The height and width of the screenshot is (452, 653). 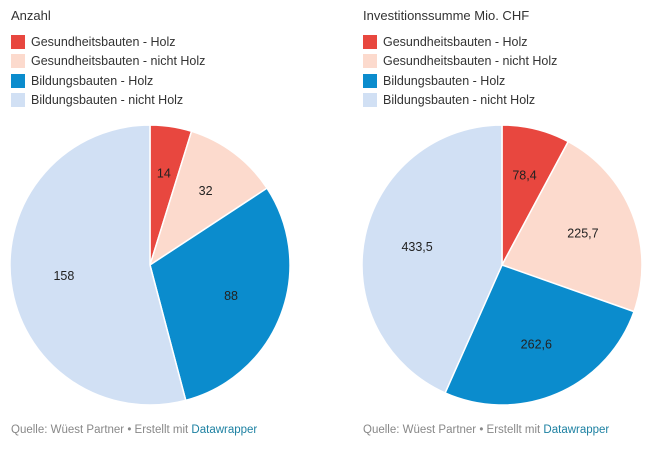 I want to click on slice-value-label: 14, so click(x=164, y=174).